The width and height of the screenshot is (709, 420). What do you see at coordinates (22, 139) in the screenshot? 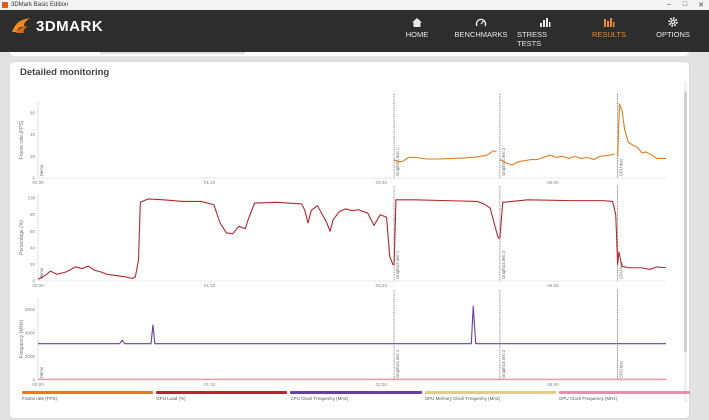
I see `y-axis-label: Frame rate (FPS)` at bounding box center [22, 139].